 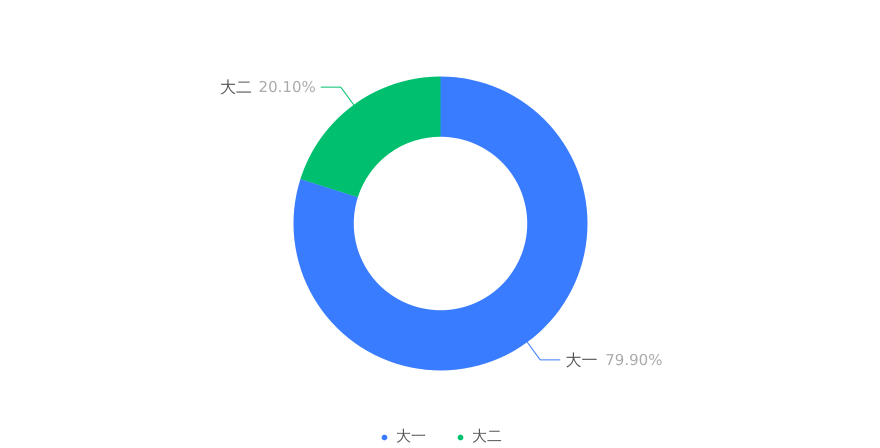 What do you see at coordinates (236, 87) in the screenshot?
I see `slice-label: 大二` at bounding box center [236, 87].